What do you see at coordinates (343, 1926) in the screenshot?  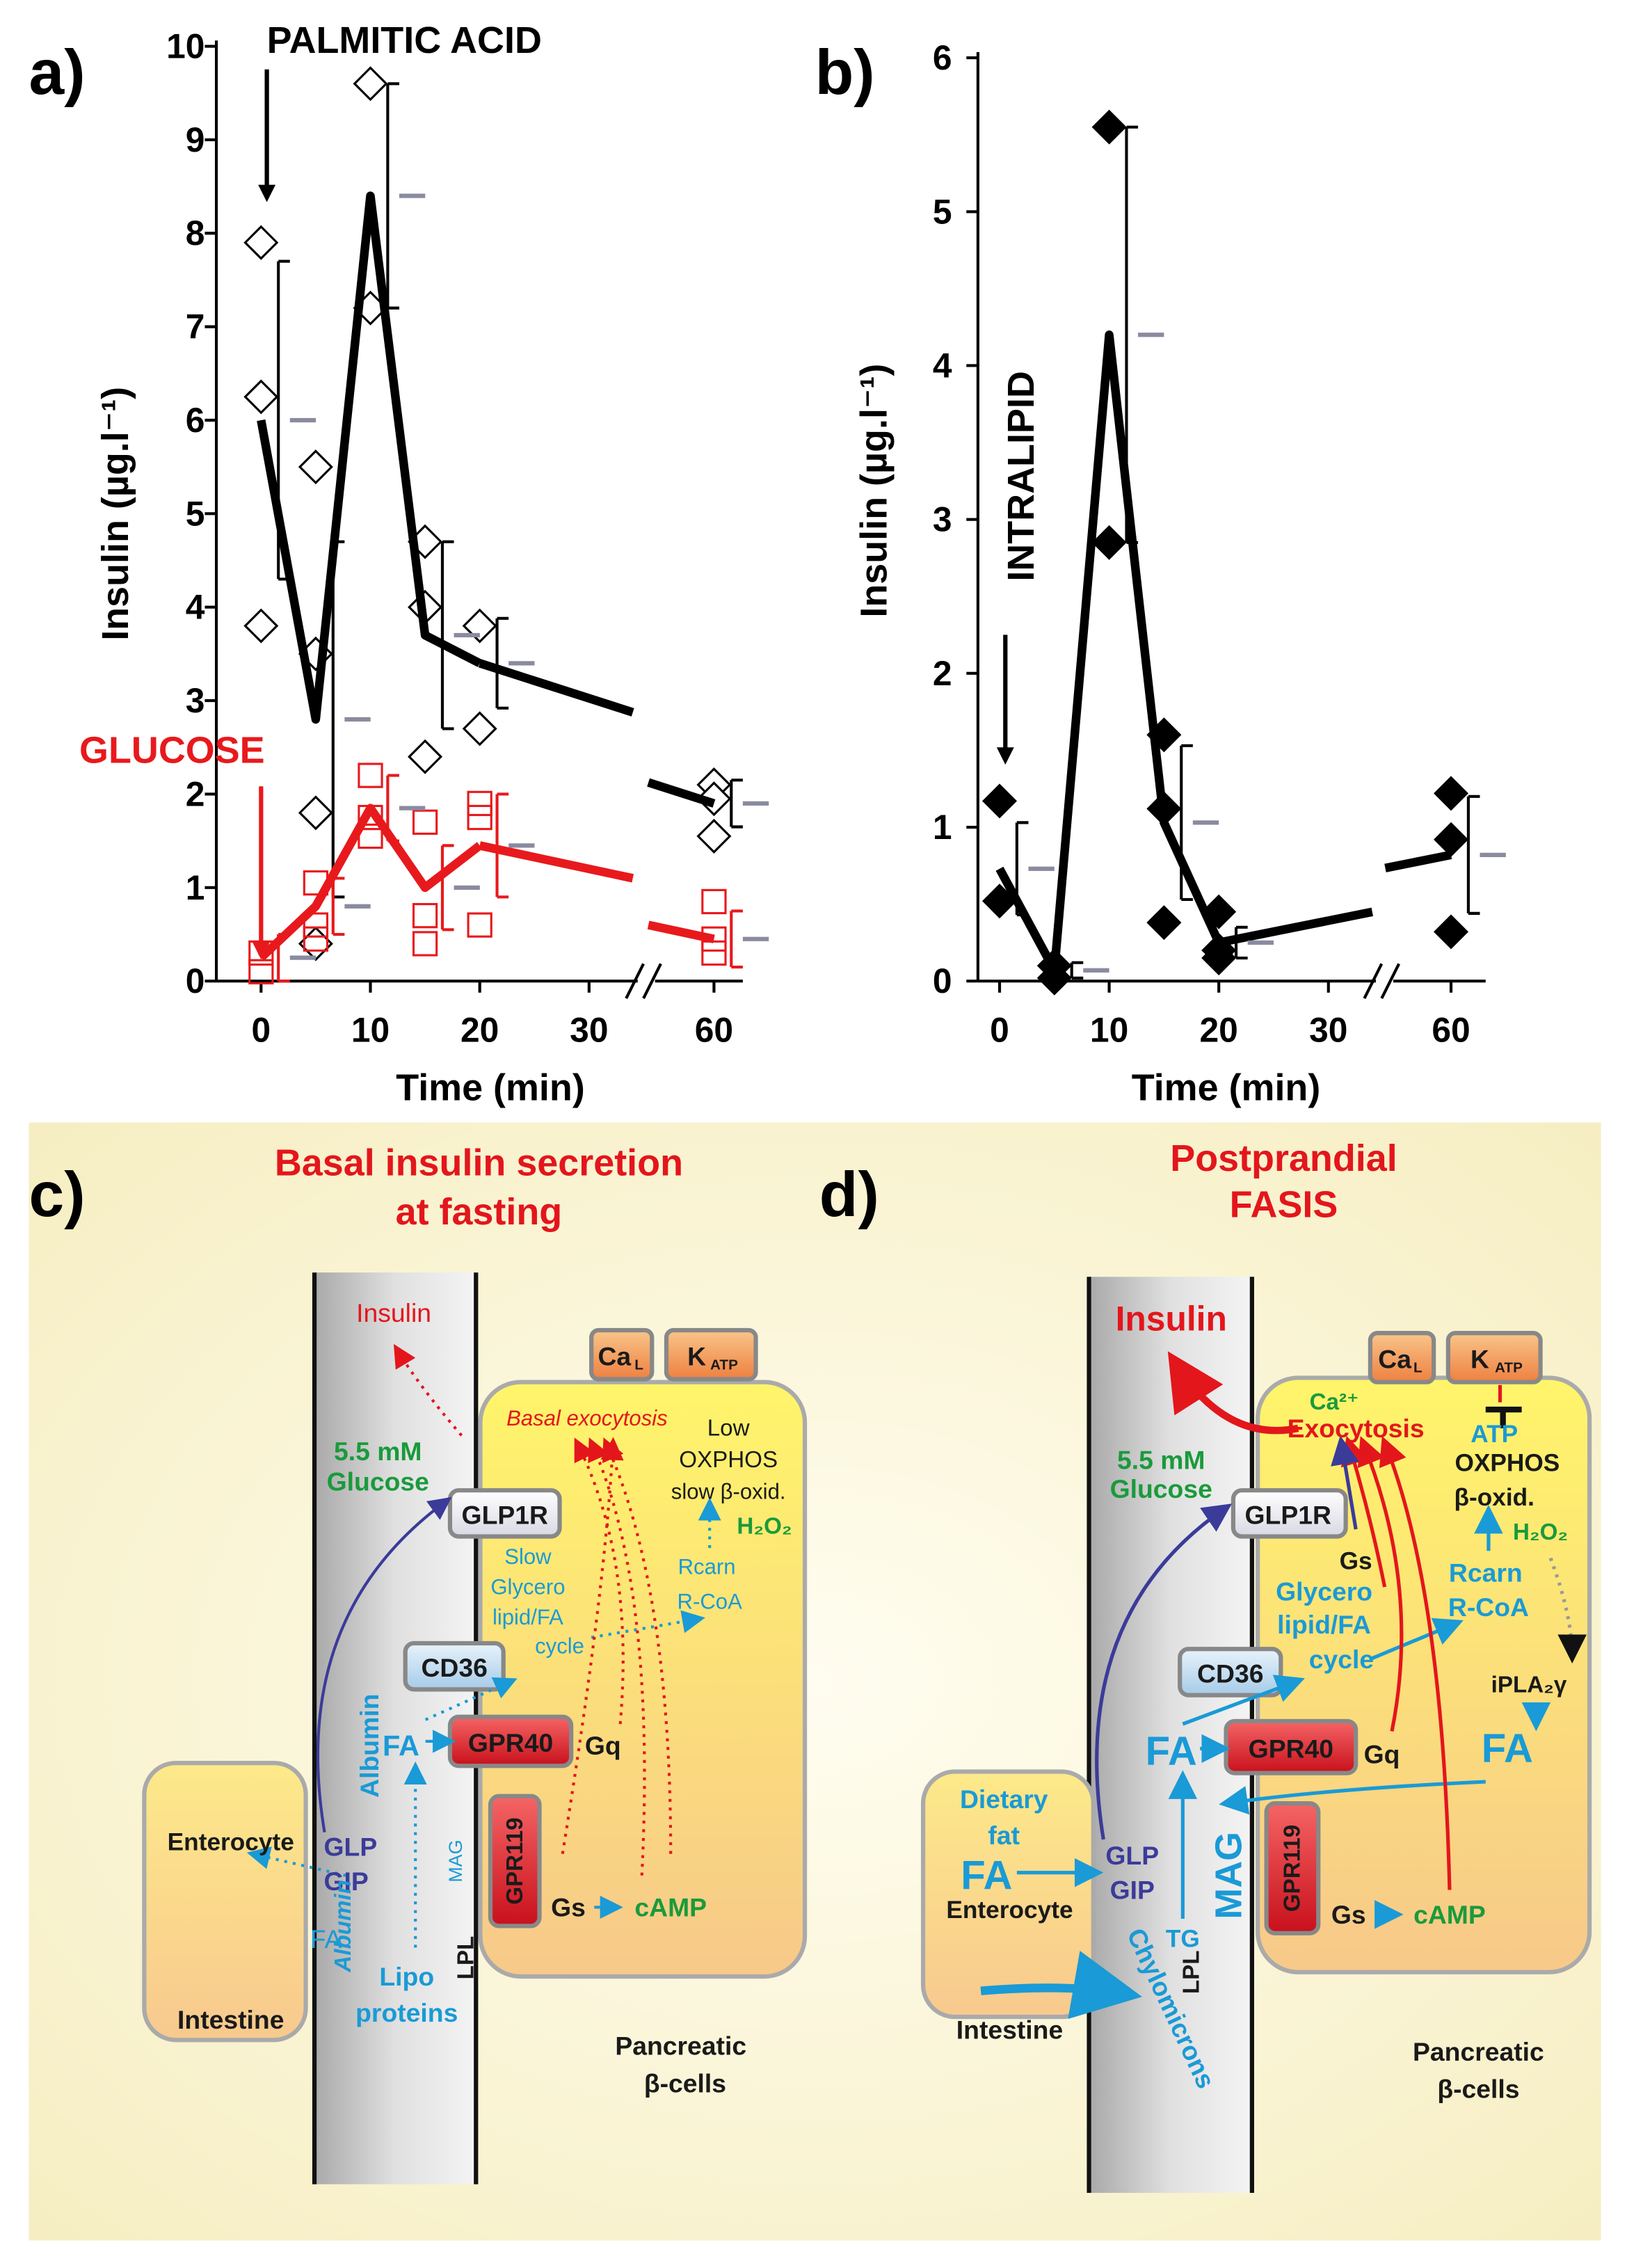 I see `diagram-label: Albumin` at bounding box center [343, 1926].